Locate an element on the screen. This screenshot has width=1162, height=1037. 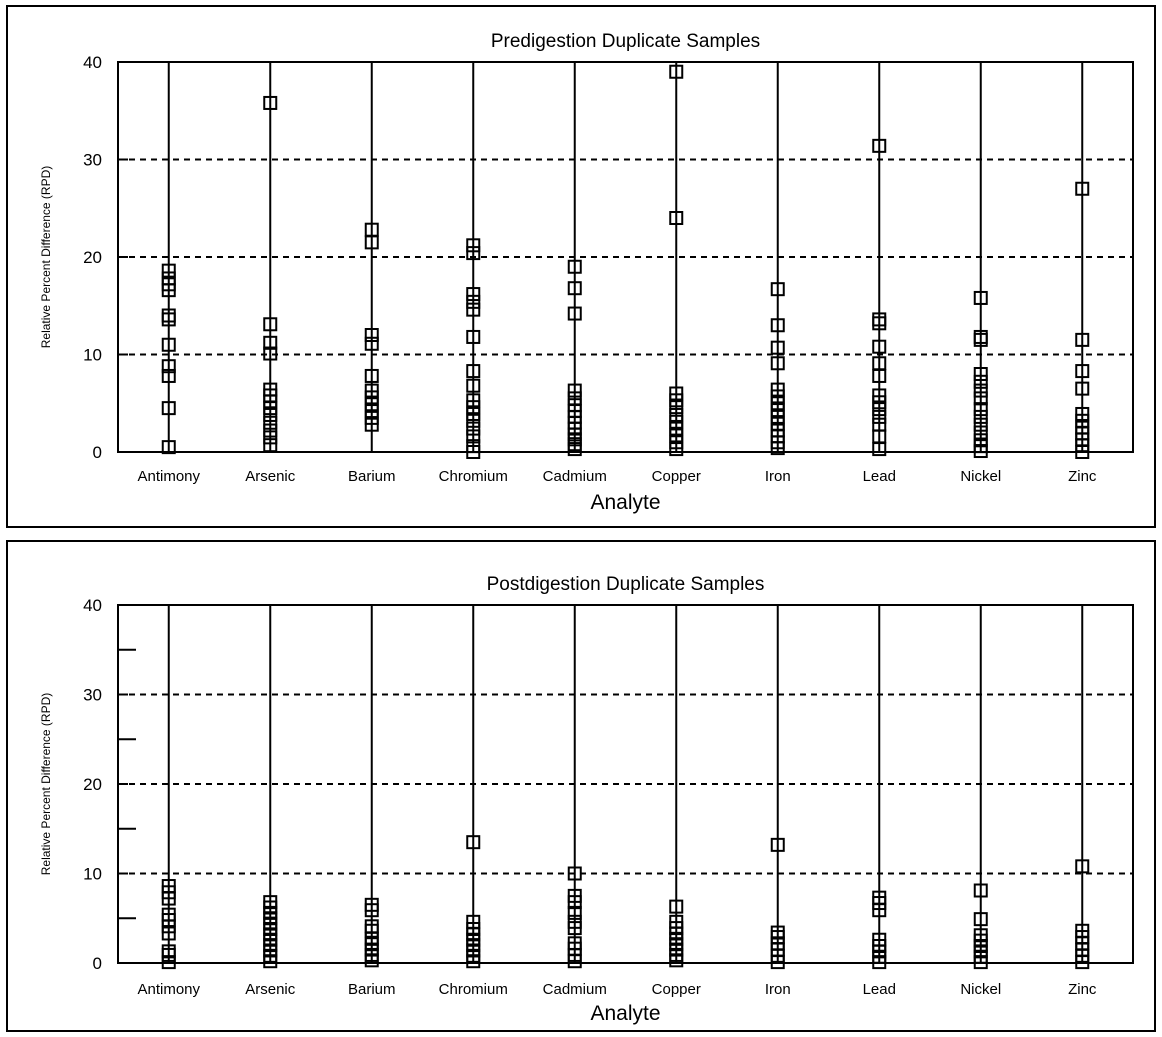
category-label: Iron is located at coordinates (778, 989).